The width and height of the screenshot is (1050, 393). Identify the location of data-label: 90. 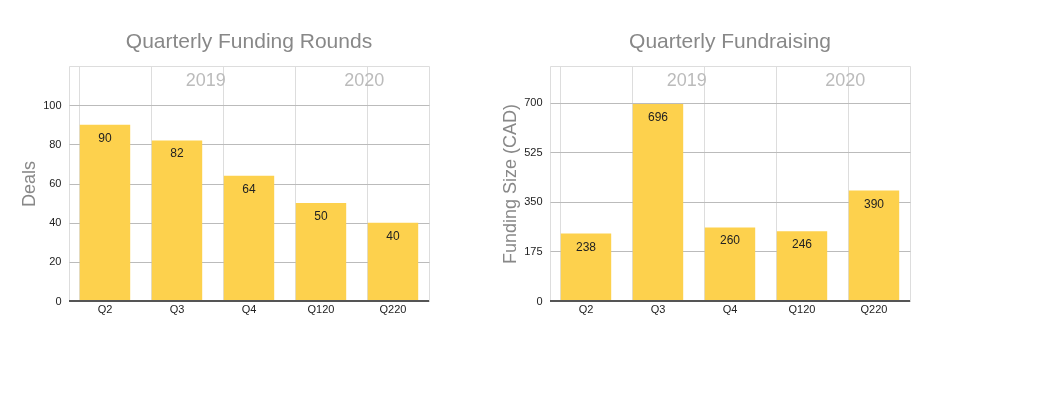
(105, 137).